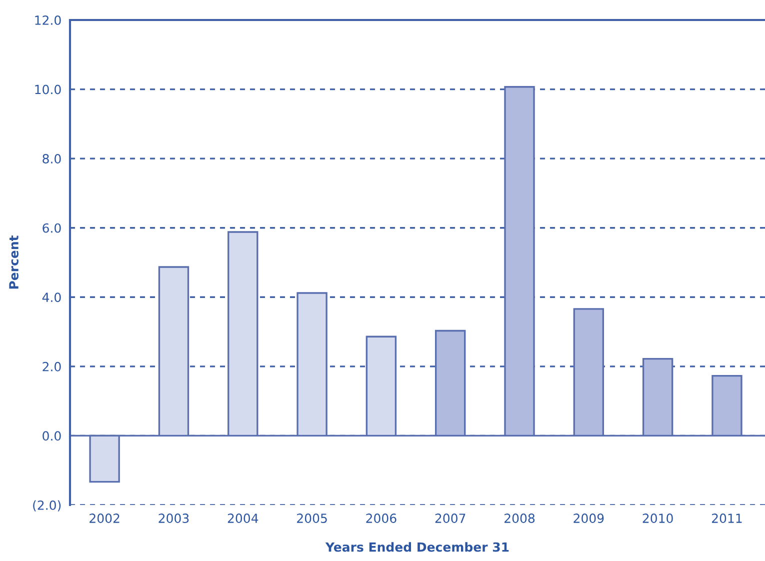 The height and width of the screenshot is (561, 765). What do you see at coordinates (47, 506) in the screenshot?
I see `y-tick-label: (2.0)` at bounding box center [47, 506].